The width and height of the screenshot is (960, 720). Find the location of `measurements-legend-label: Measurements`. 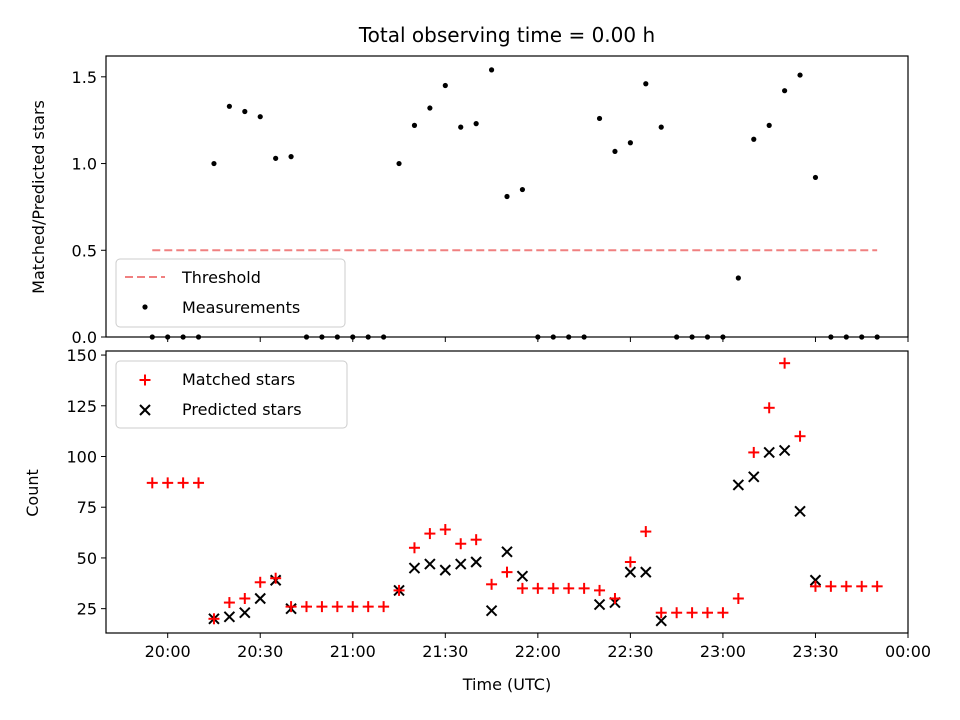

measurements-legend-label: Measurements is located at coordinates (241, 307).